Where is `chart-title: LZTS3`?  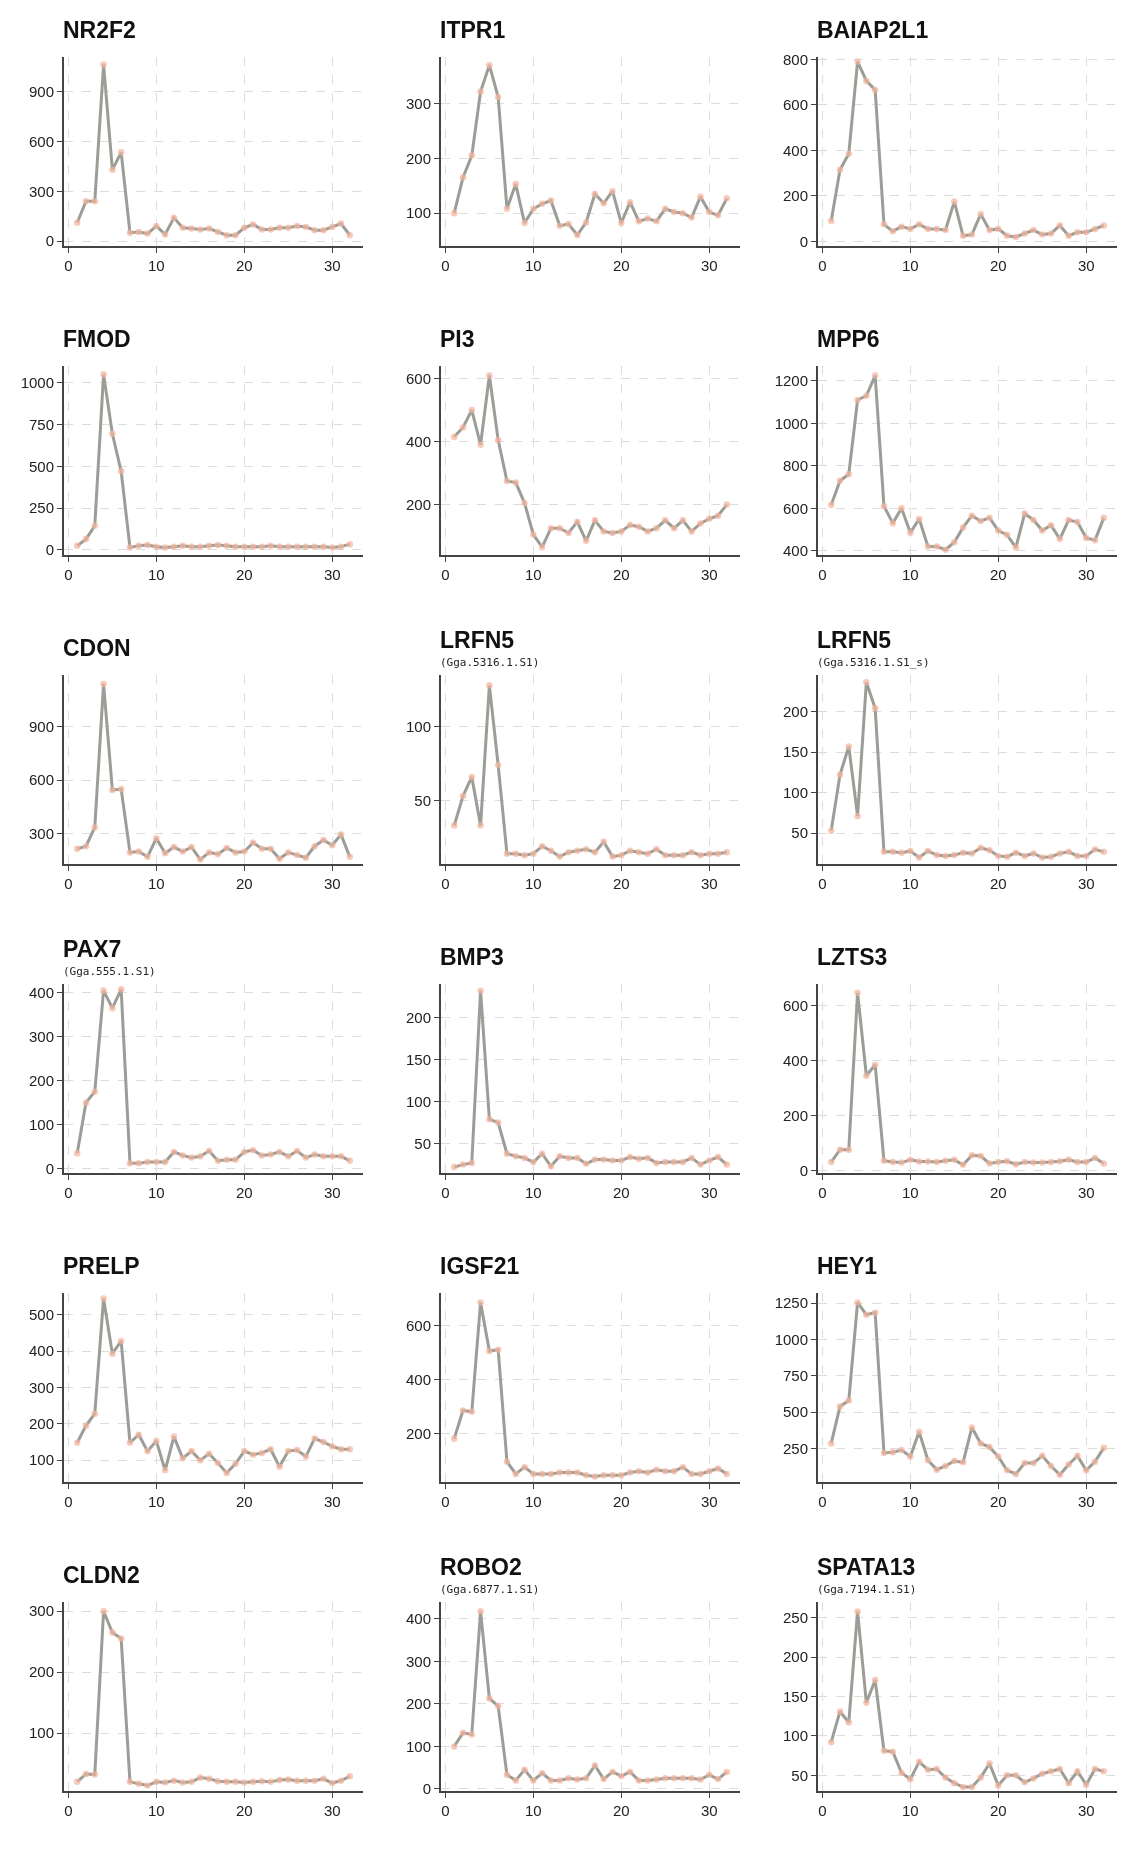
chart-title: LZTS3 is located at coordinates (852, 957).